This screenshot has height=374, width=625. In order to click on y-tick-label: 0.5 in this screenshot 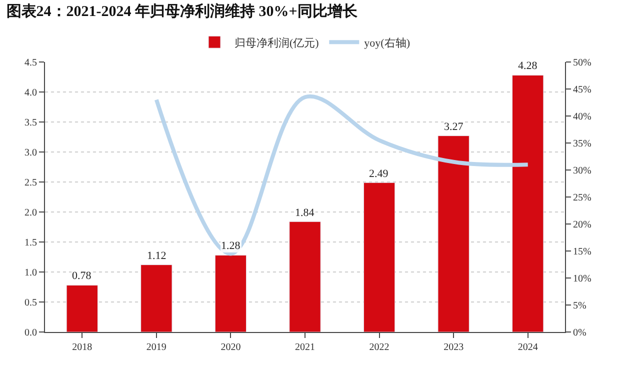, I will do `click(30, 303)`.